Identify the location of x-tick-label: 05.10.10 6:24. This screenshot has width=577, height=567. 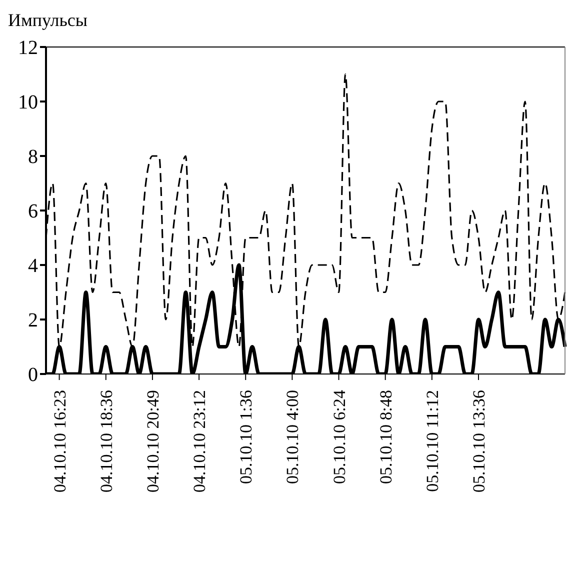
(339, 437).